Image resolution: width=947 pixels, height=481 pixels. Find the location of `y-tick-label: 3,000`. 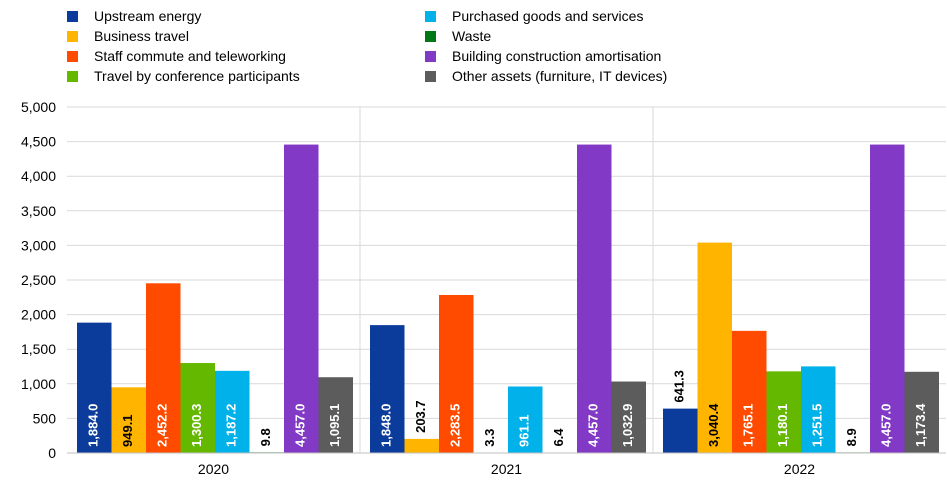

y-tick-label: 3,000 is located at coordinates (38, 245).